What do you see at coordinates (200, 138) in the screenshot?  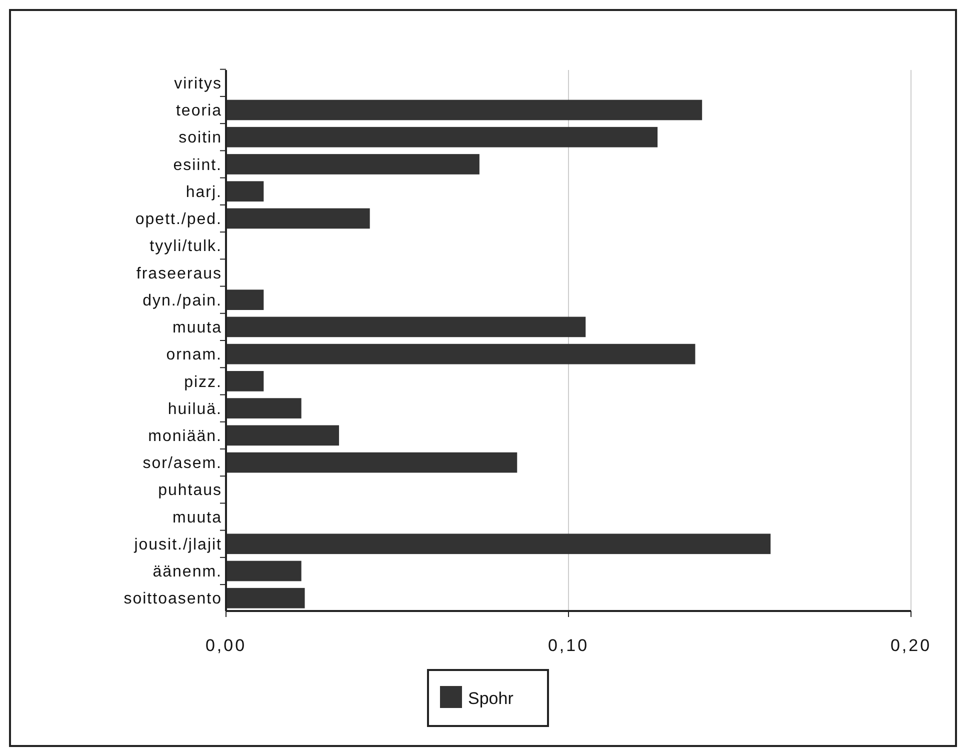 I see `y-tick-label: soitin` at bounding box center [200, 138].